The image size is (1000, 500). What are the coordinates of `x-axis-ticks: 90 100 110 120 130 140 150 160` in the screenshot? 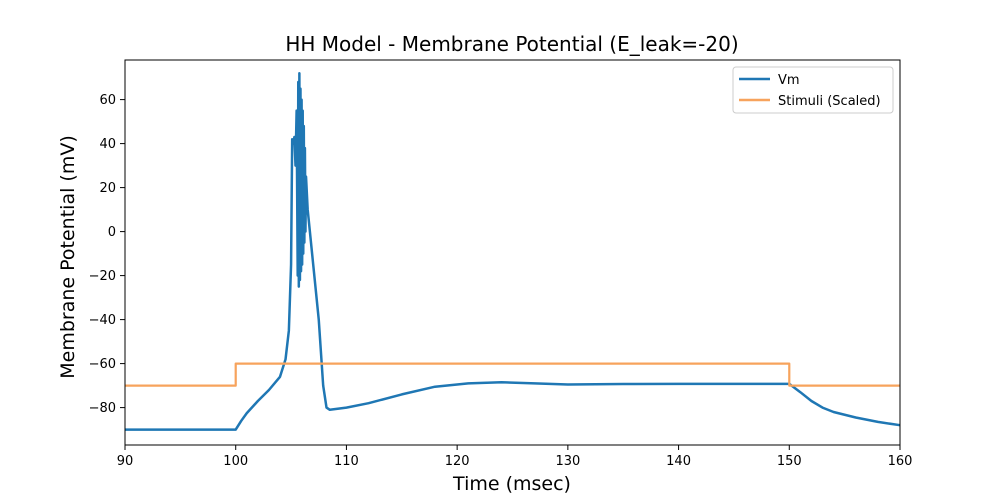 It's located at (515, 457).